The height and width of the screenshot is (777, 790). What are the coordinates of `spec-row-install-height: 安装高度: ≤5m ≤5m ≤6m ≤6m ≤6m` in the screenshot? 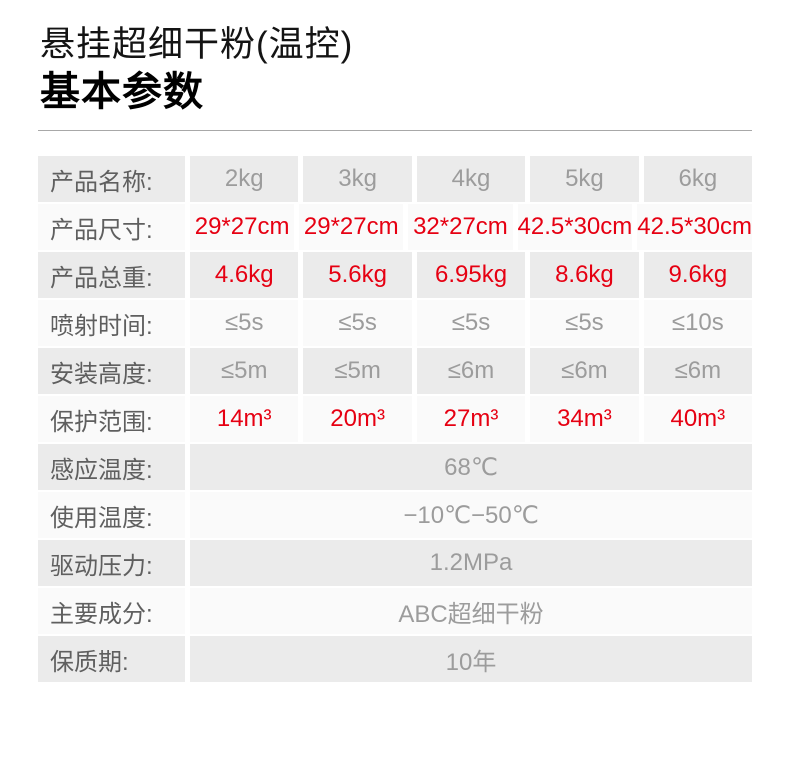 It's located at (395, 371).